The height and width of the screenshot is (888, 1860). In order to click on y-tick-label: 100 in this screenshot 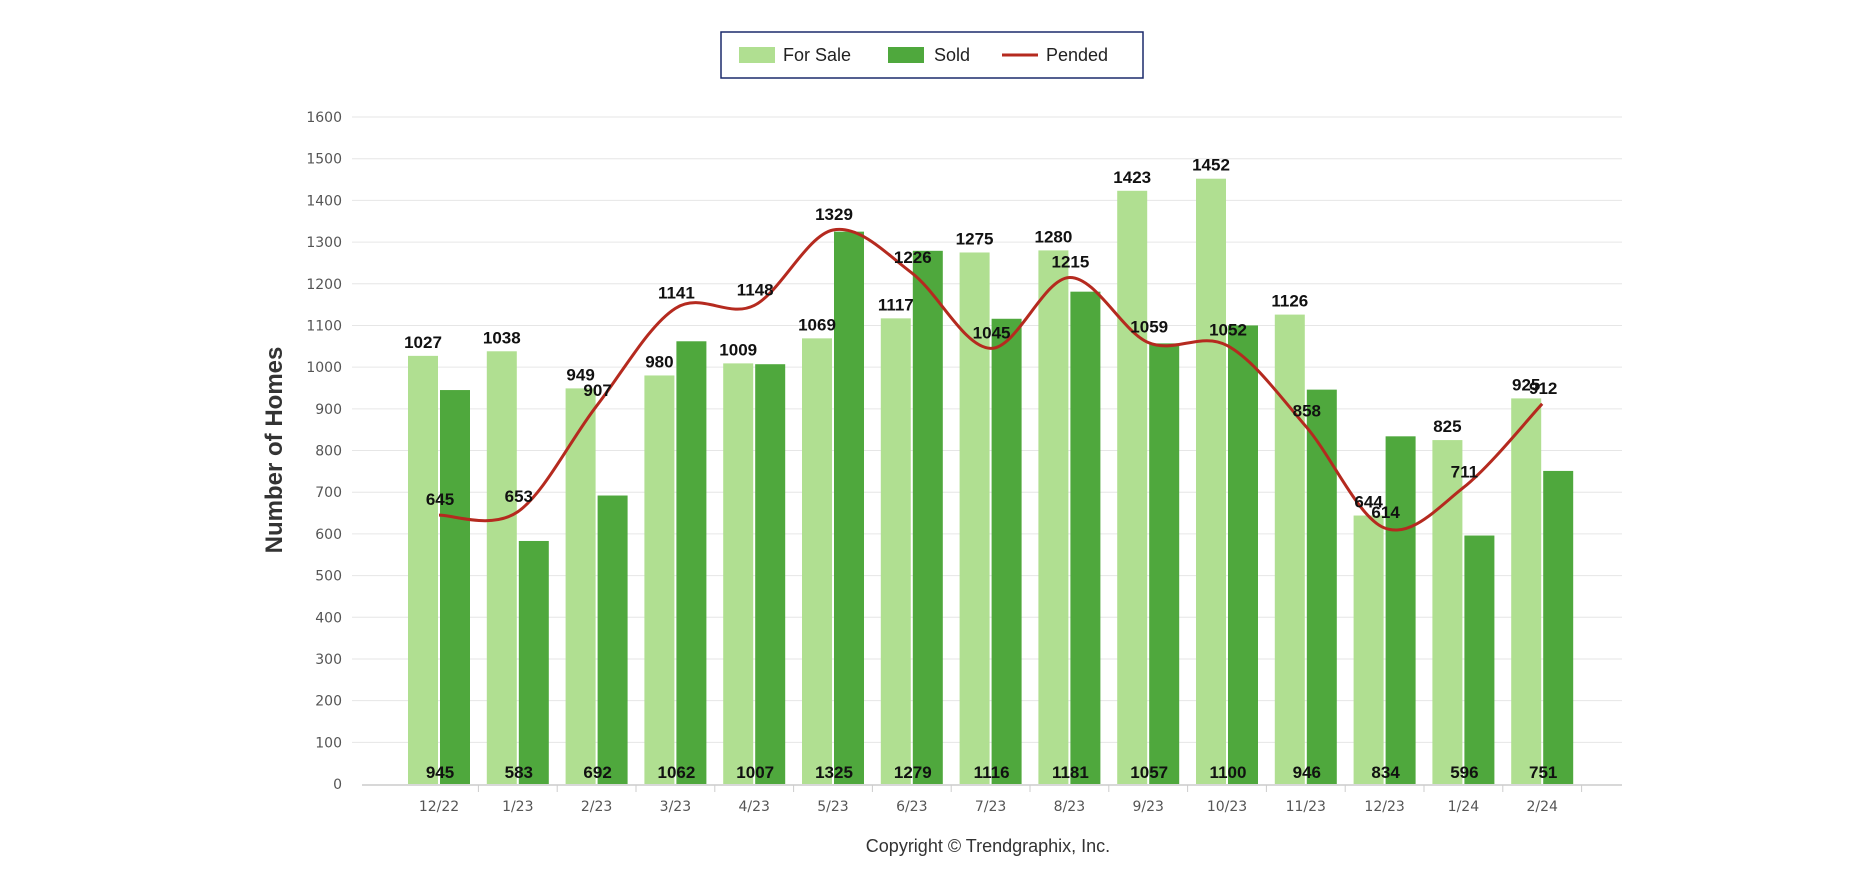, I will do `click(328, 743)`.